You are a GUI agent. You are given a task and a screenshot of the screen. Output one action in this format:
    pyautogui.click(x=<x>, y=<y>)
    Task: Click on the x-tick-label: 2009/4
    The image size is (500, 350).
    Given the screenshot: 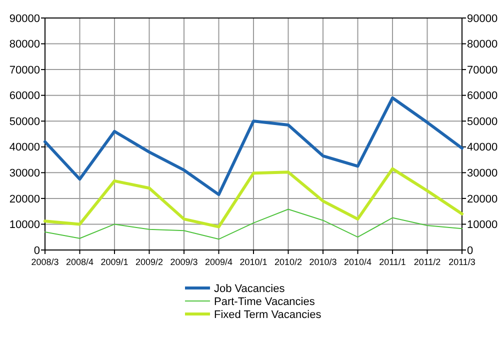 What is the action you would take?
    pyautogui.click(x=218, y=262)
    